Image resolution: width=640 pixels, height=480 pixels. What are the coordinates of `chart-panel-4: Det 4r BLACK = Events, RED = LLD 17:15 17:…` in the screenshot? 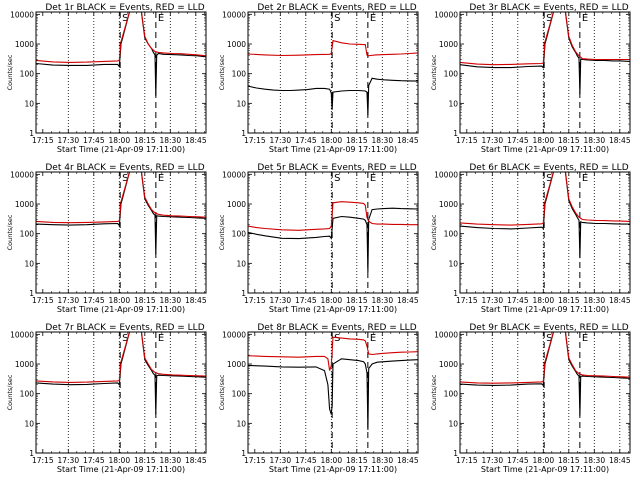 It's located at (106, 238).